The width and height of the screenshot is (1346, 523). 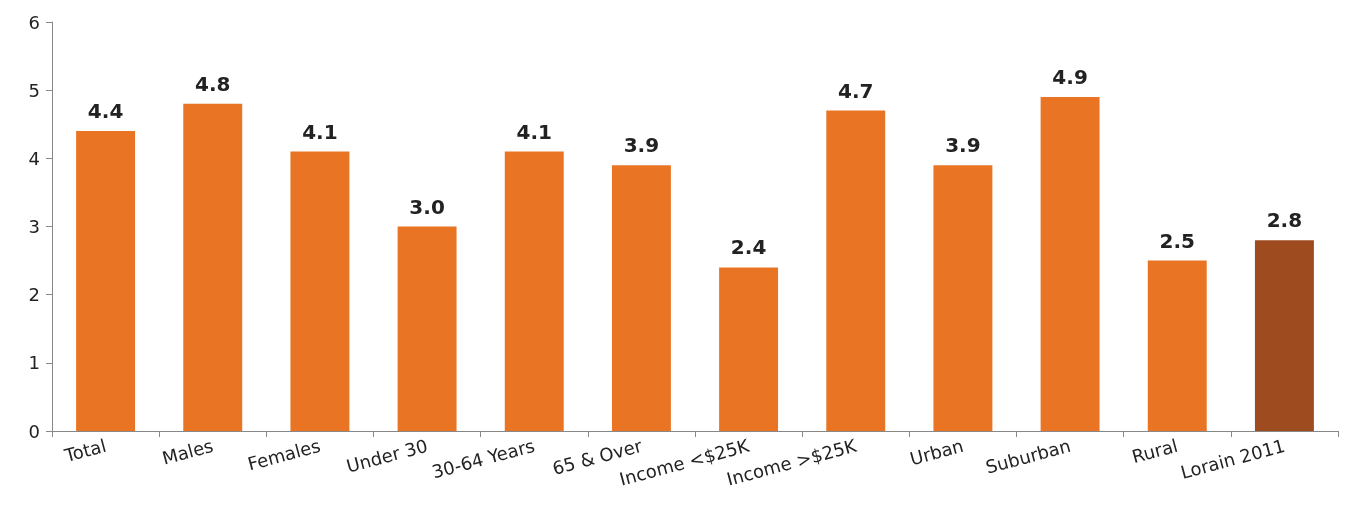 What do you see at coordinates (213, 83) in the screenshot?
I see `data-label: 4.8` at bounding box center [213, 83].